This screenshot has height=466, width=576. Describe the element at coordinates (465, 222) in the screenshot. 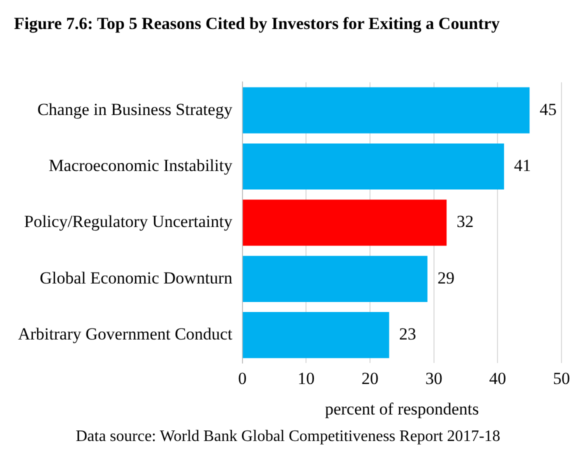

I see `data-label: 32` at that location.